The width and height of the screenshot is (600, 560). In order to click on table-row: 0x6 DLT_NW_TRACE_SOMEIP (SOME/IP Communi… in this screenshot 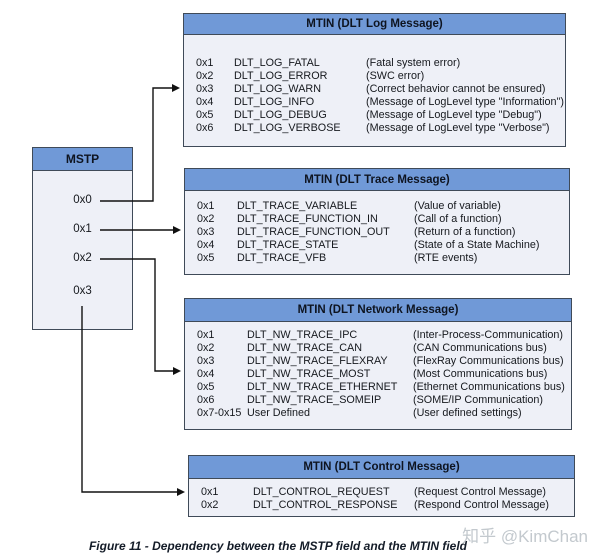, I will do `click(384, 400)`.